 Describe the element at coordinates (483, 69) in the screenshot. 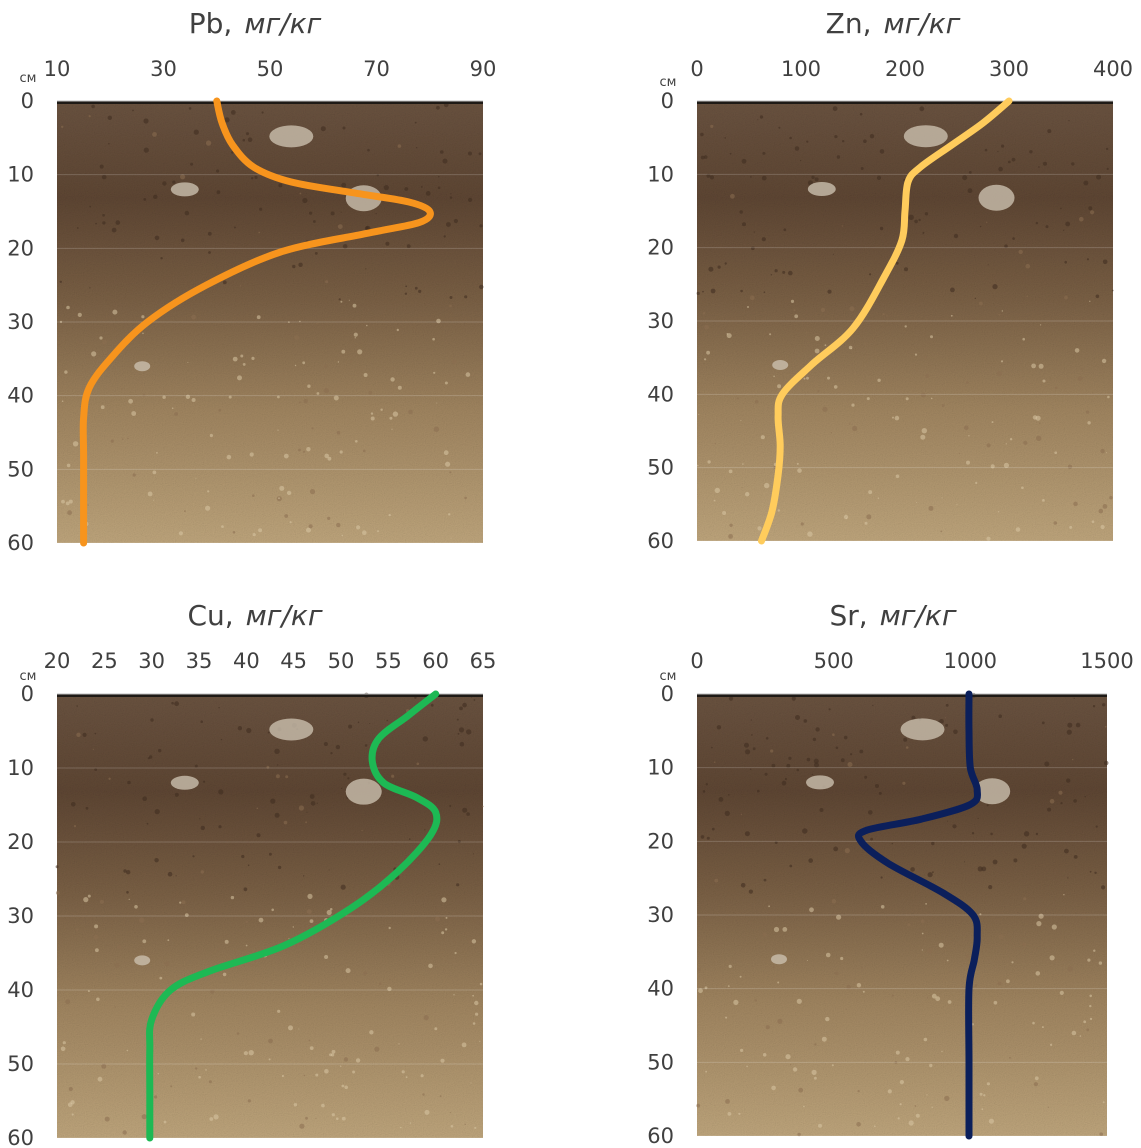

I see `x-tick-label: 90` at that location.